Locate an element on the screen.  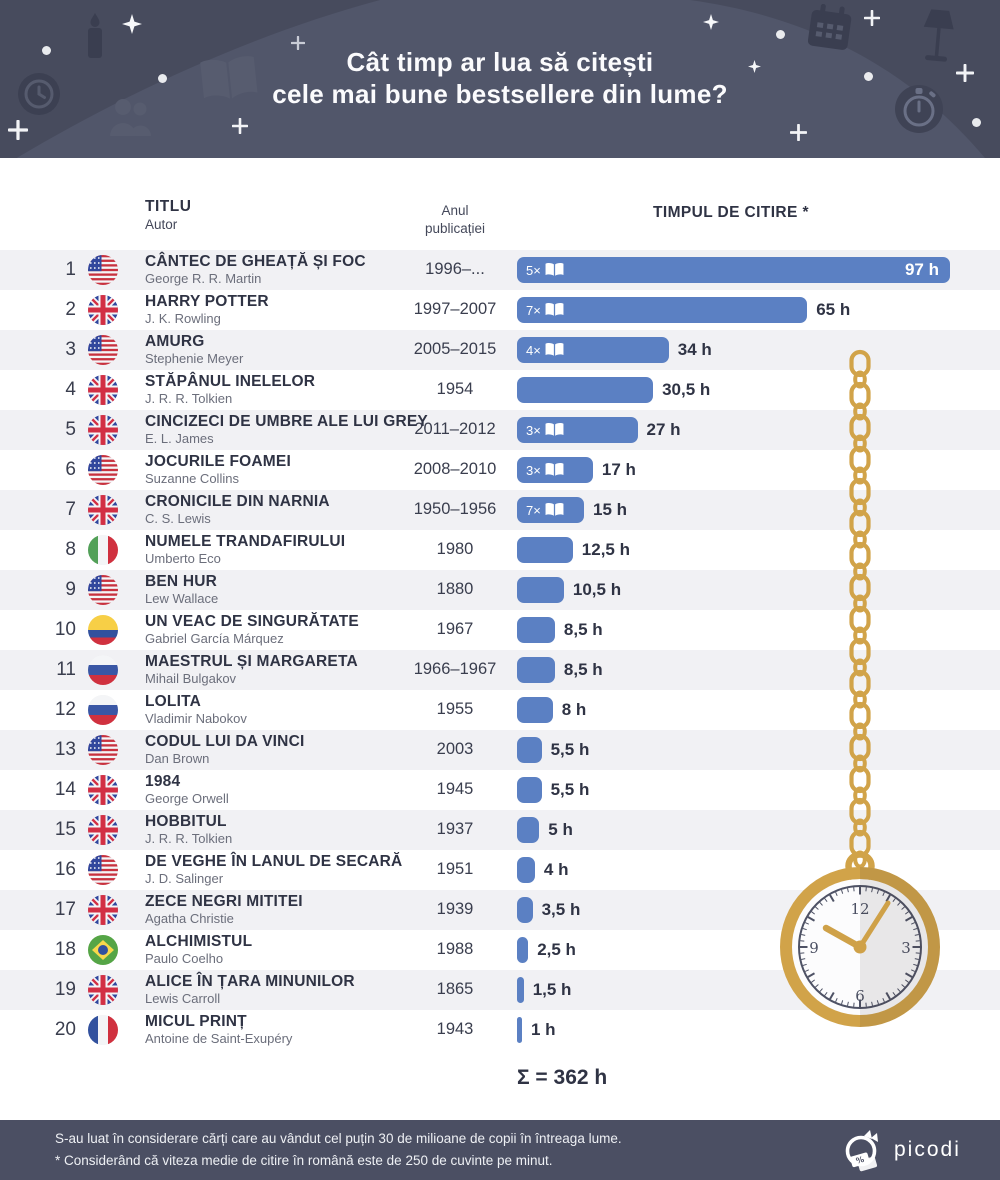
title-cell: ALCHIMISTUL Paulo Coelho is located at coordinates (329, 949).